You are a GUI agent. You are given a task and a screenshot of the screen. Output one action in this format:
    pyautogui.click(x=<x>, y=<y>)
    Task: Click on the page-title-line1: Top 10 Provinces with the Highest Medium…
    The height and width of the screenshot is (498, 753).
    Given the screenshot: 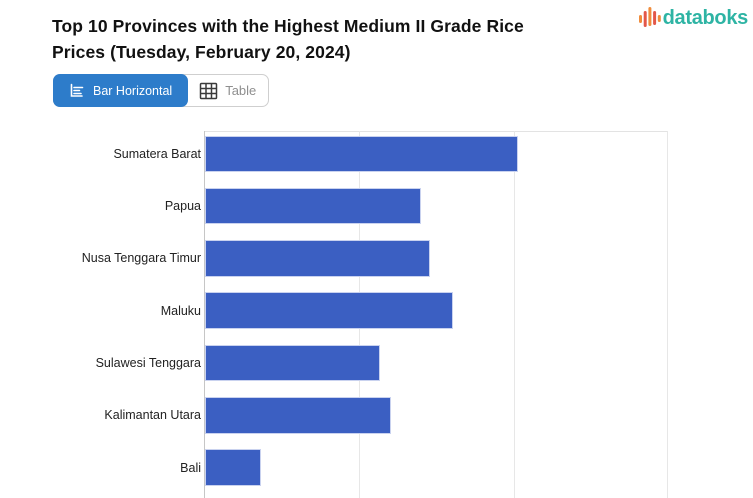 What is the action you would take?
    pyautogui.click(x=288, y=25)
    